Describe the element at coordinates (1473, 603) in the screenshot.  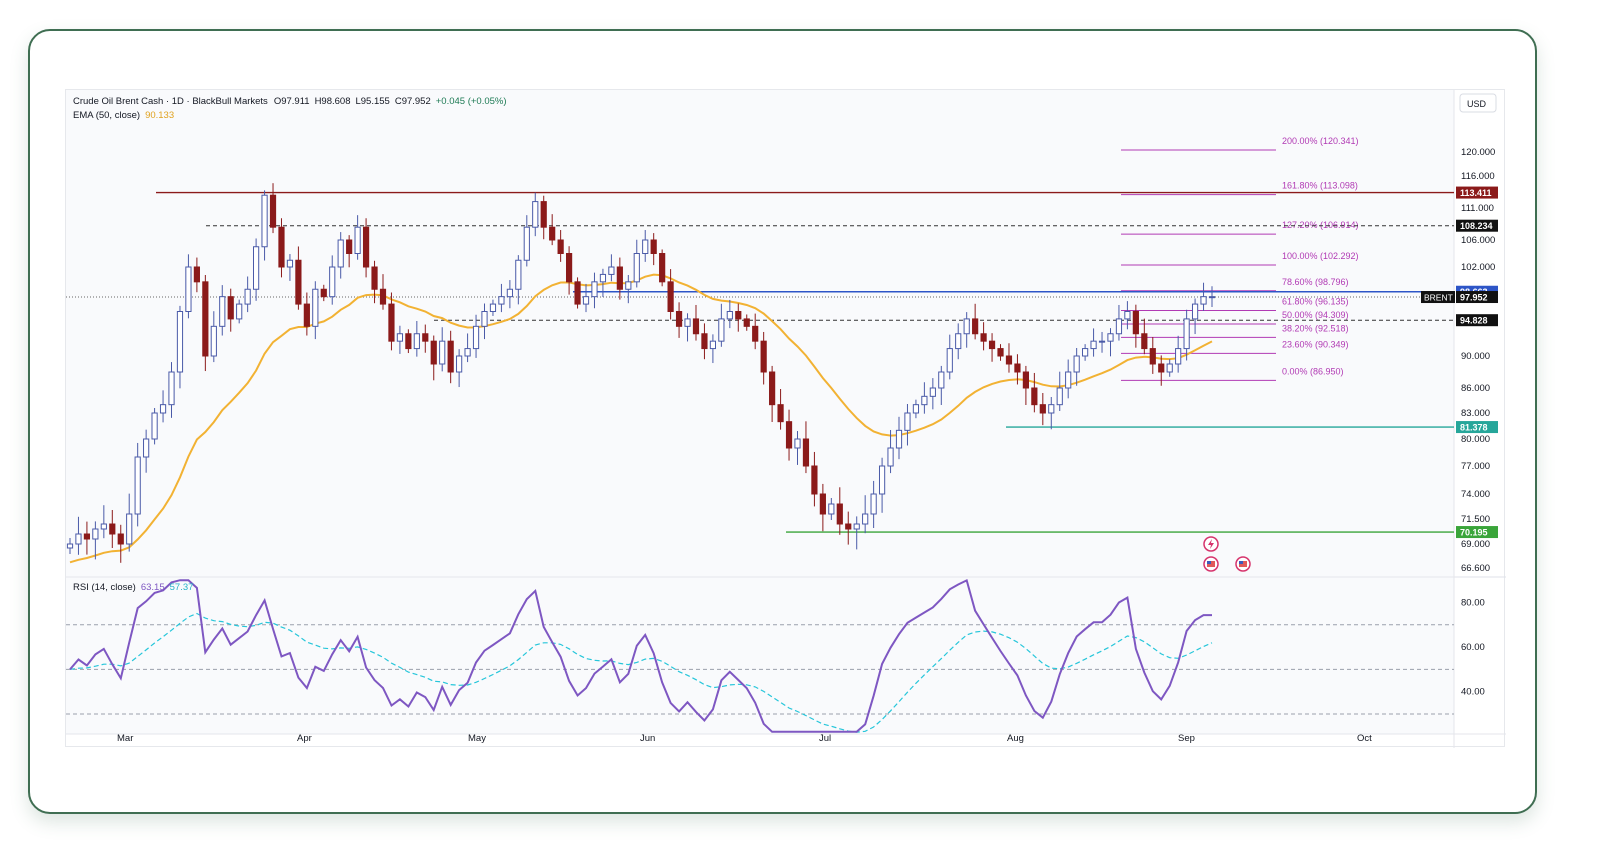
I see `rsi-tick-label: 80.00` at that location.